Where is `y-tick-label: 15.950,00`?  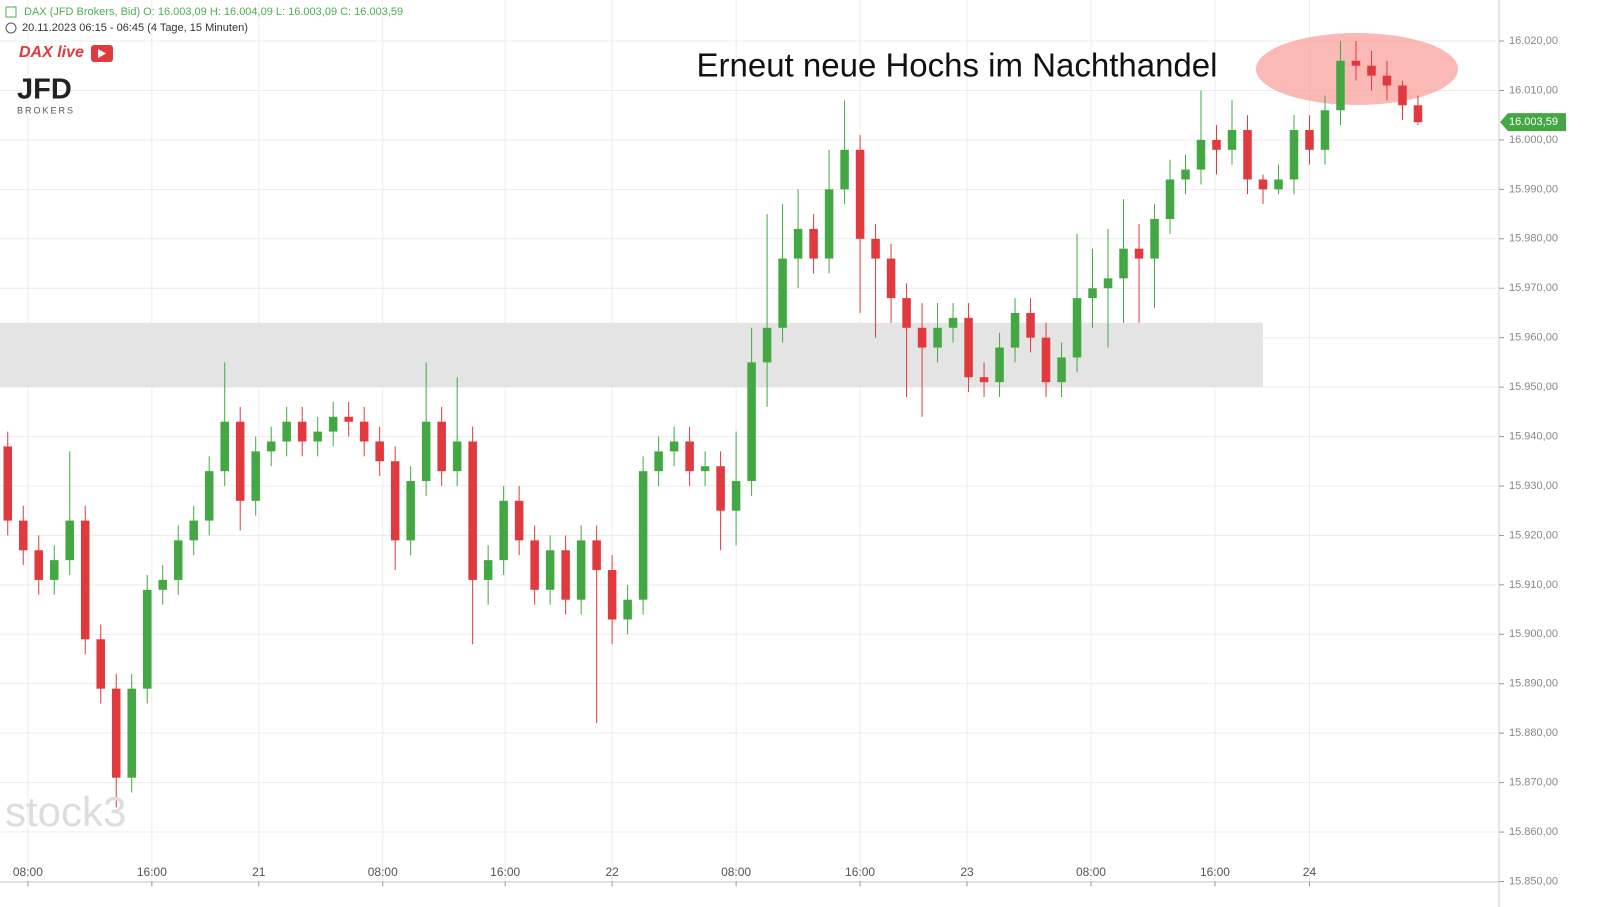 y-tick-label: 15.950,00 is located at coordinates (1533, 387).